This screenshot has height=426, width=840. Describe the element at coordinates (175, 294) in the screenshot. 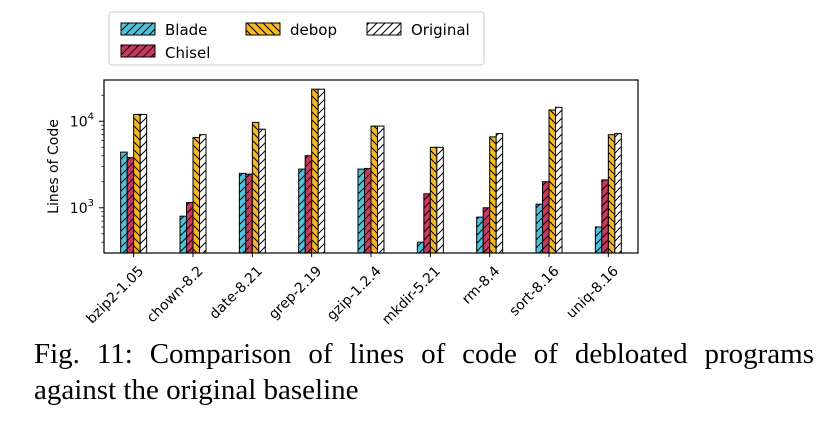

I see `x-tick-label: chown-8.2` at that location.